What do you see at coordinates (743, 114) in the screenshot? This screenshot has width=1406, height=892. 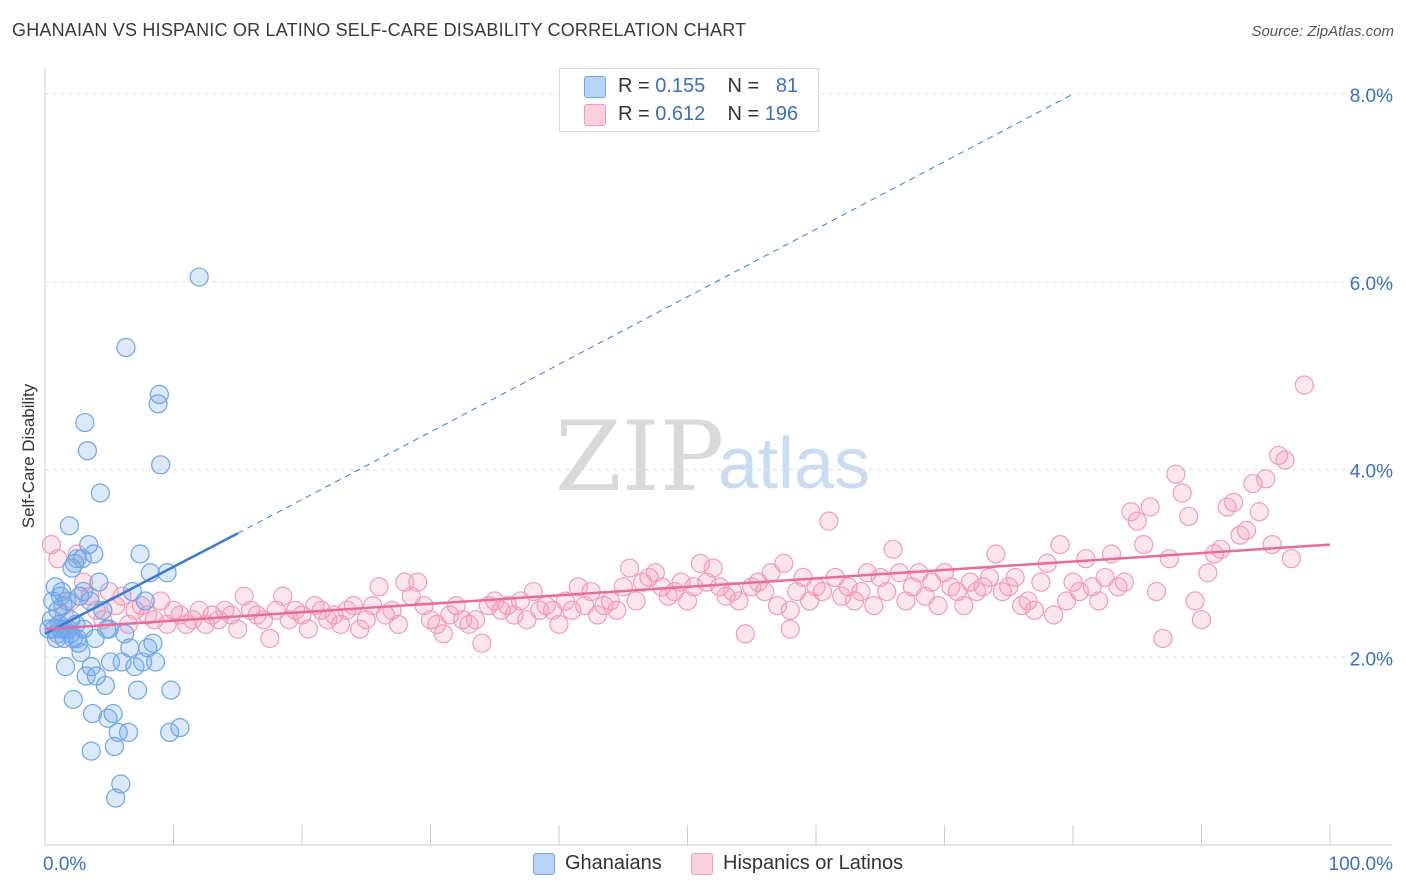 I see `n-label: N =` at bounding box center [743, 114].